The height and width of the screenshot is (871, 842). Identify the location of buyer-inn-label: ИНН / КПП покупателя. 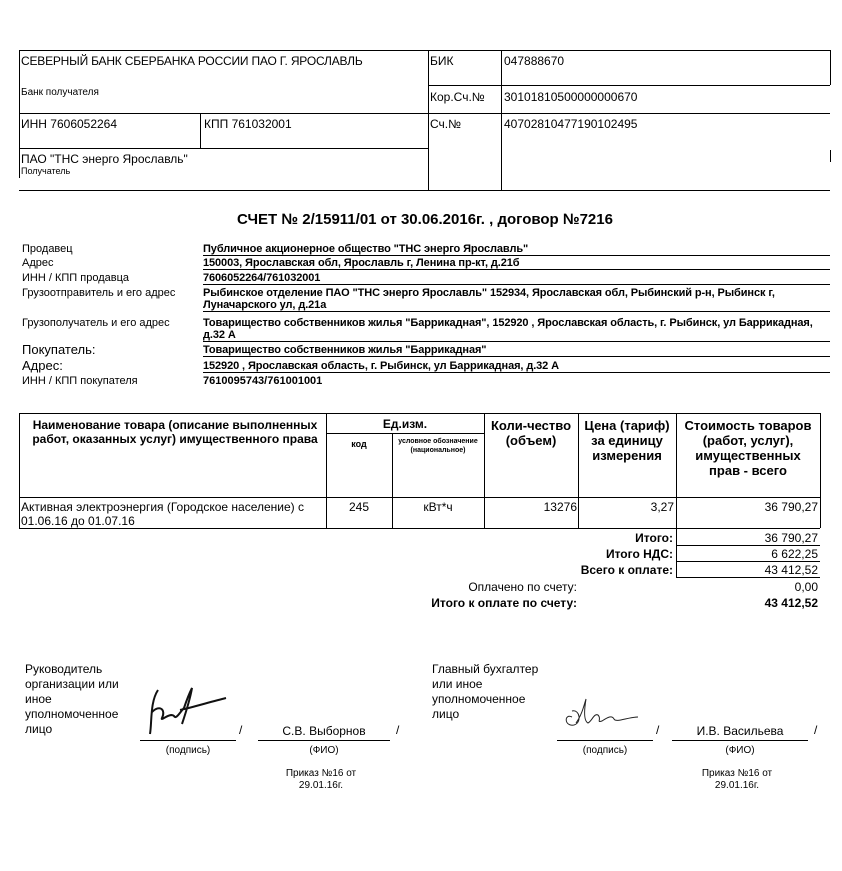
(80, 381).